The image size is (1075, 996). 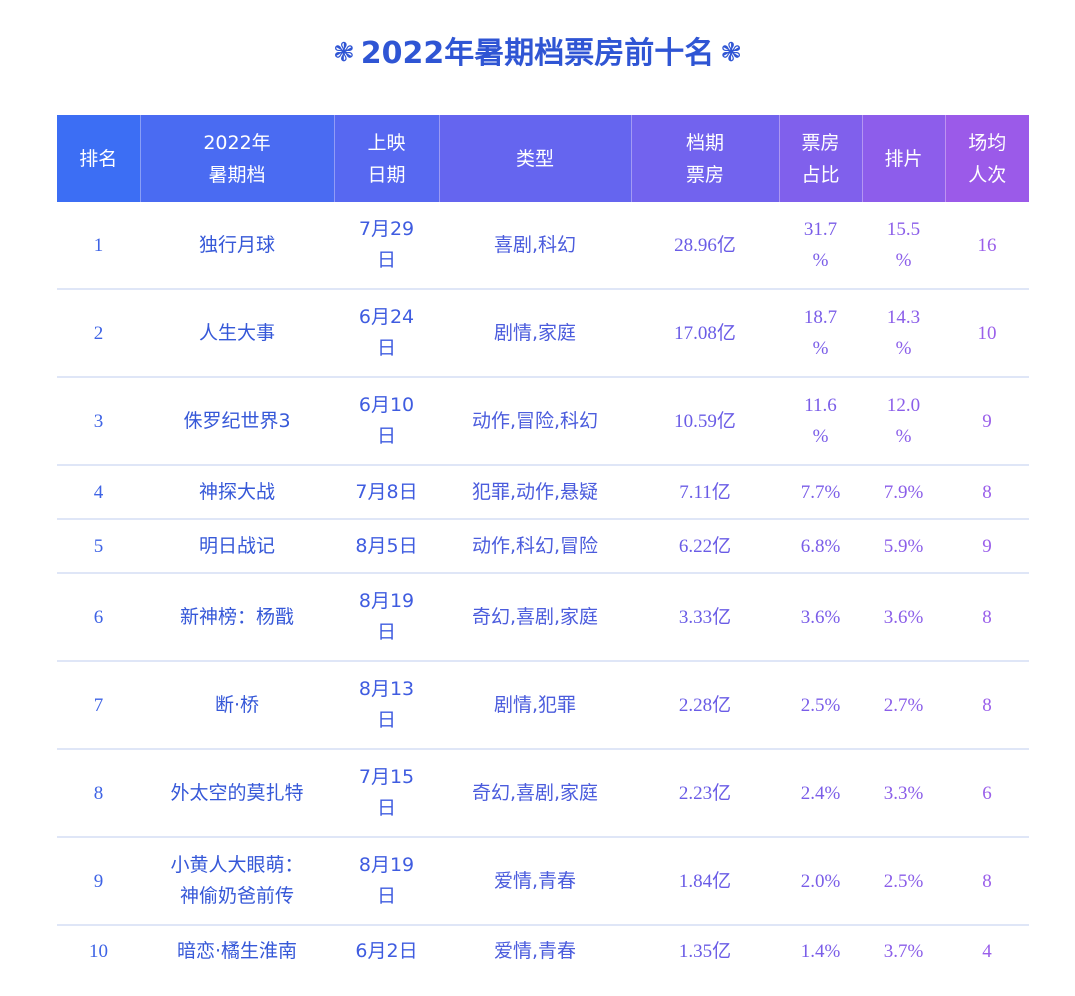 I want to click on cell-genre: 喜剧,科幻, so click(x=535, y=246).